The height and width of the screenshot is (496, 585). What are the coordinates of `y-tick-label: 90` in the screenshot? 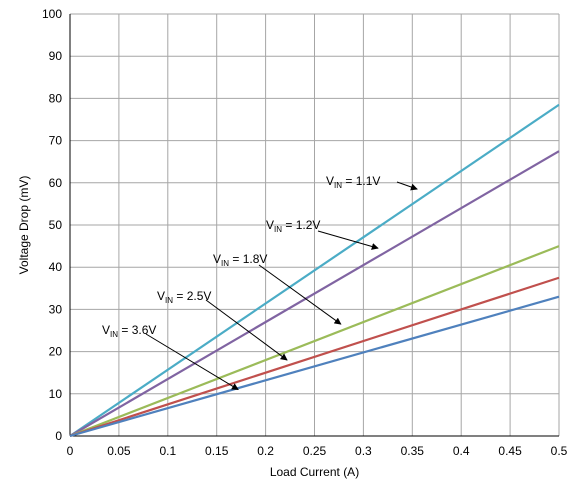 It's located at (56, 56).